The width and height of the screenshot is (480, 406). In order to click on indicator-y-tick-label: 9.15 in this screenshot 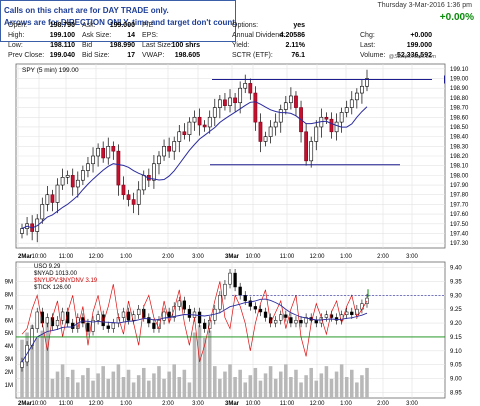, I will do `click(456, 338)`.